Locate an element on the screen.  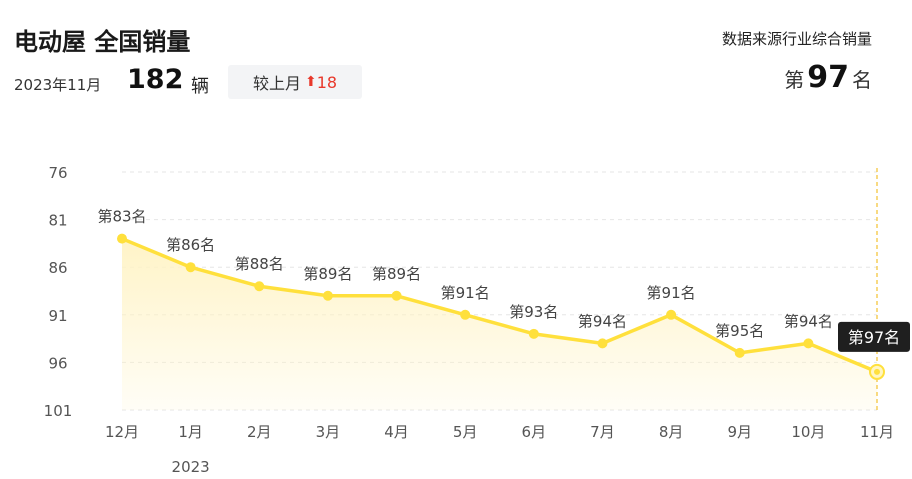
compare-delta: 18 is located at coordinates (327, 82).